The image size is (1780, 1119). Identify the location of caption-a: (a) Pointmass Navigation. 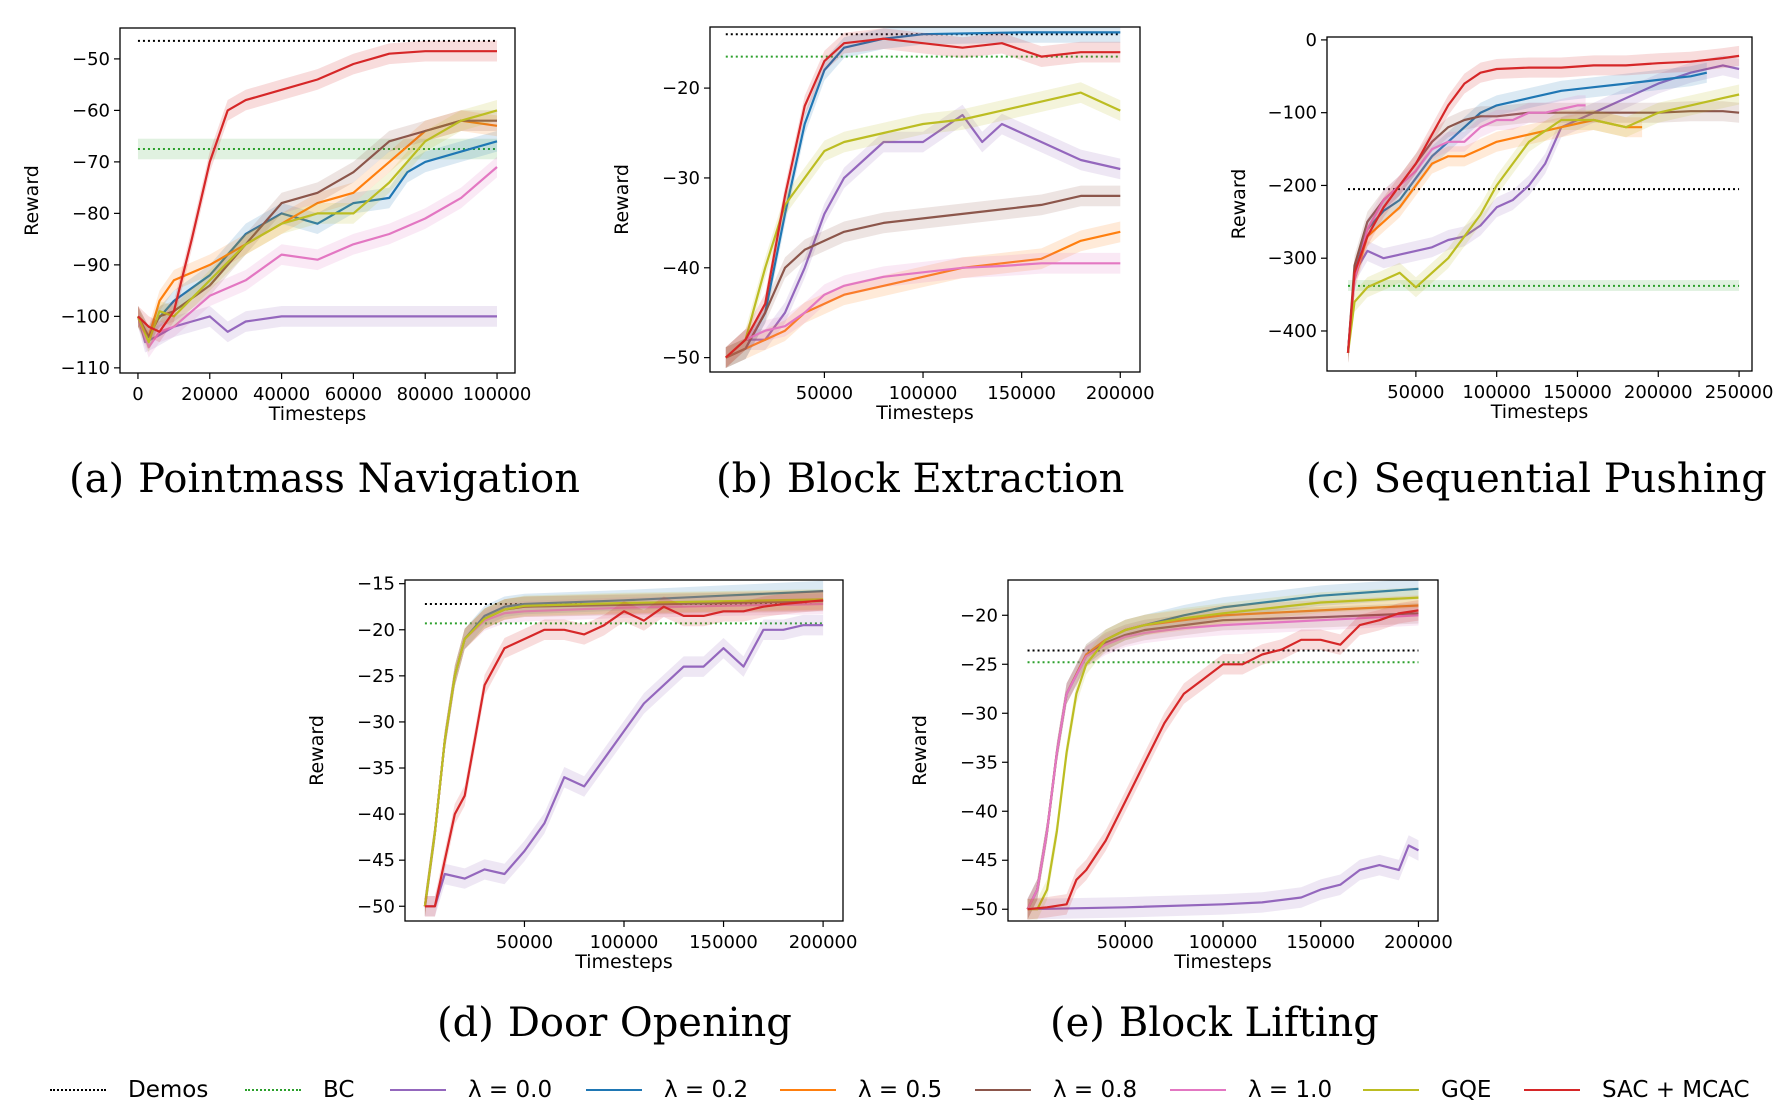
(324, 479).